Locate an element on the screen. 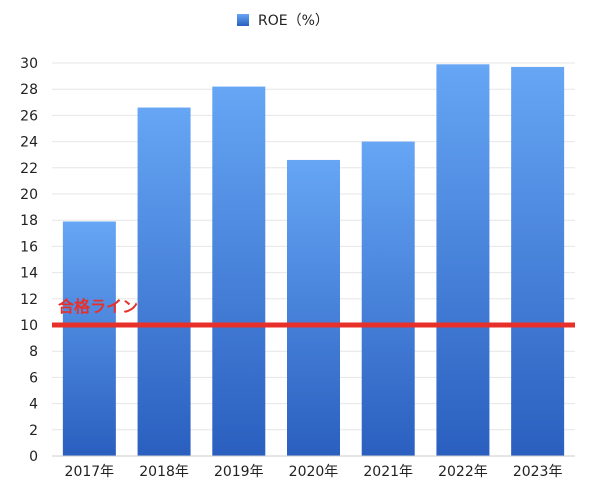 The height and width of the screenshot is (499, 600). y-tick-label: 8 is located at coordinates (33, 352).